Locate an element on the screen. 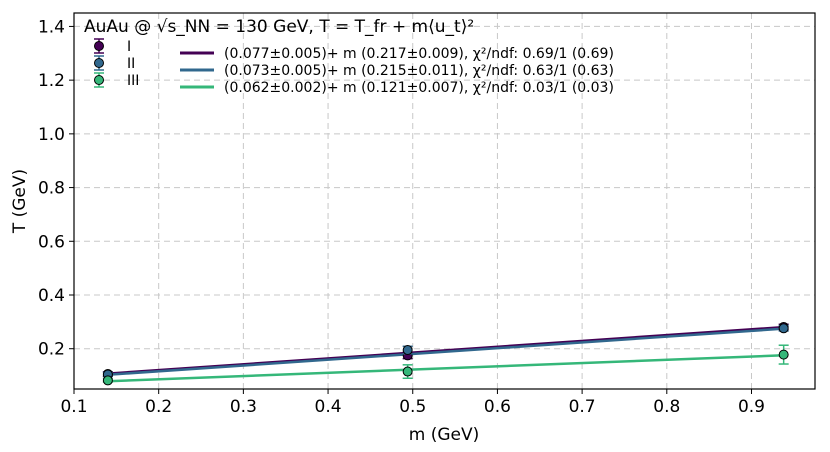  y-tick-label: 1.0 is located at coordinates (51, 135).